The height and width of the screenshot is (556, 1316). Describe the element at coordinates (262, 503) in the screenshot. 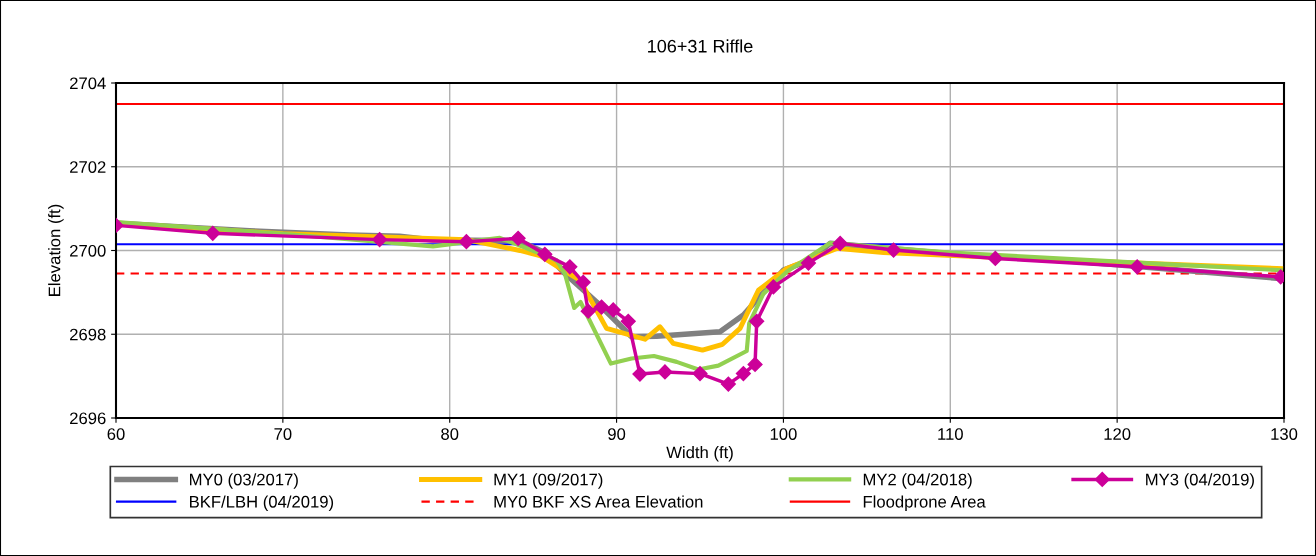

I see `legend-label: BKF/LBH (04/2019)` at that location.